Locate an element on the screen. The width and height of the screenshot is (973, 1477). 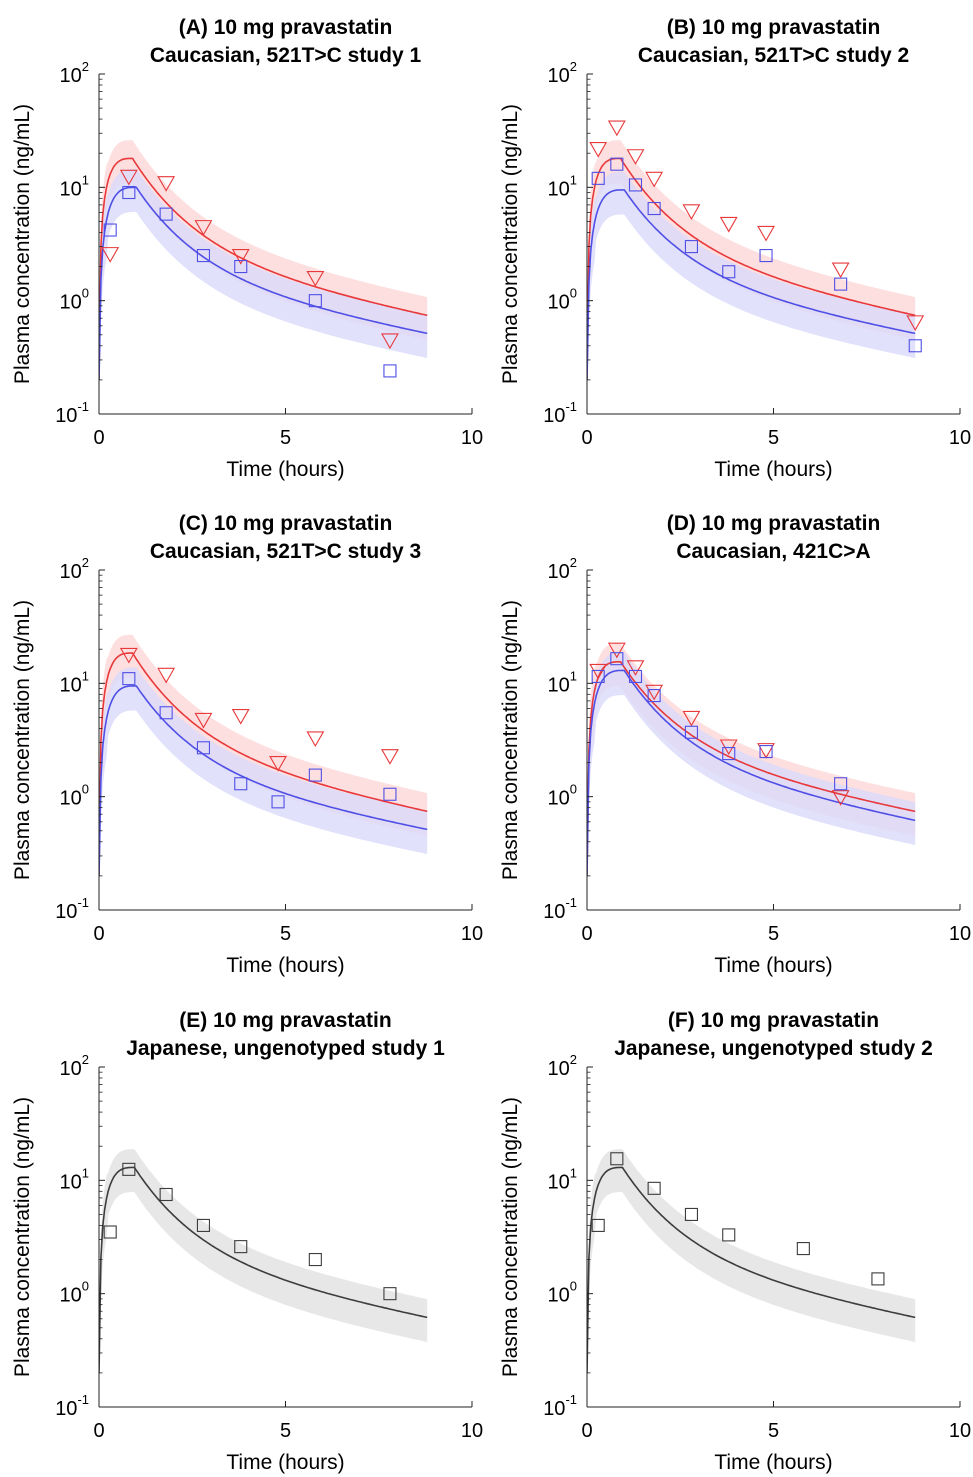
x-tick-label: 0 is located at coordinates (98, 1431).